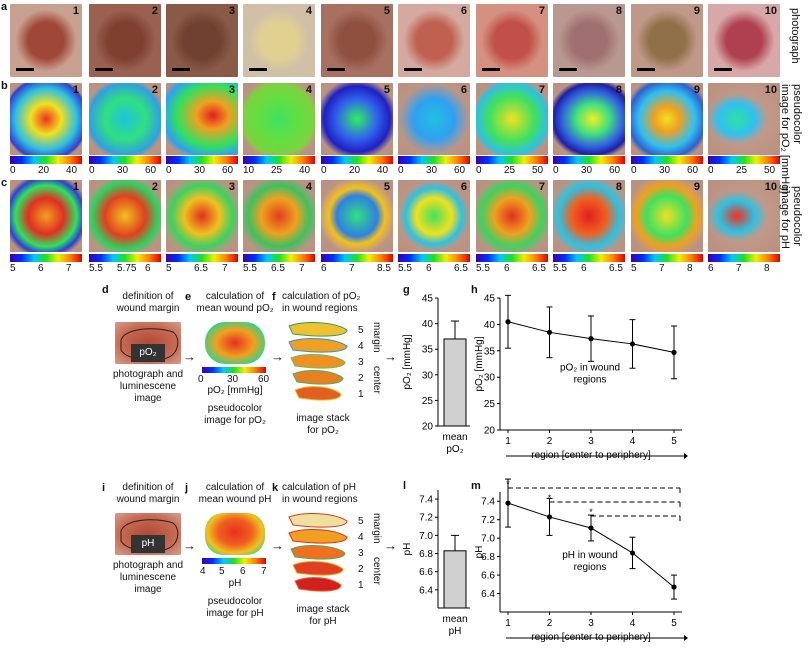  I want to click on po2-tile-1: 1, so click(46, 119).